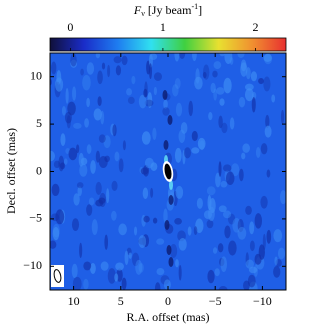 Image resolution: width=320 pixels, height=326 pixels. Describe the element at coordinates (74, 301) in the screenshot. I see `x-tick-label: 10` at that location.